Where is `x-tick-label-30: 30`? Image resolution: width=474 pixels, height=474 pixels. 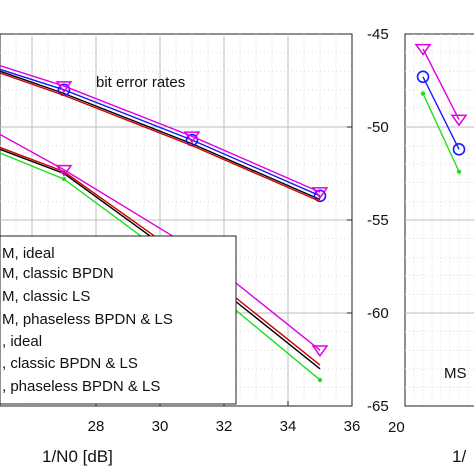 x-tick-label-30: 30 is located at coordinates (160, 426).